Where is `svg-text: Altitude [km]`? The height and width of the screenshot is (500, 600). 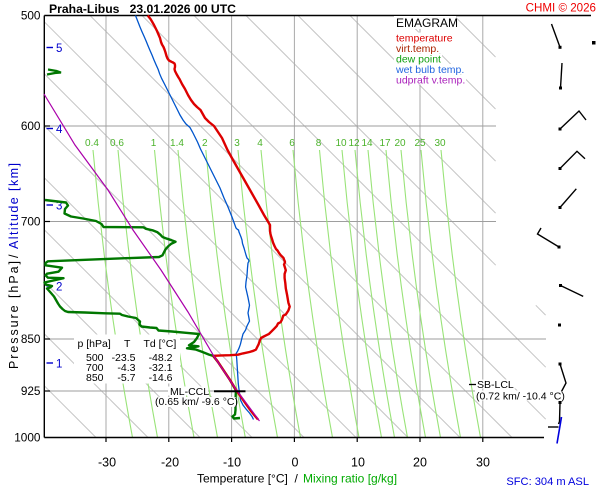 svg-text: Altitude [km] is located at coordinates (14, 206).